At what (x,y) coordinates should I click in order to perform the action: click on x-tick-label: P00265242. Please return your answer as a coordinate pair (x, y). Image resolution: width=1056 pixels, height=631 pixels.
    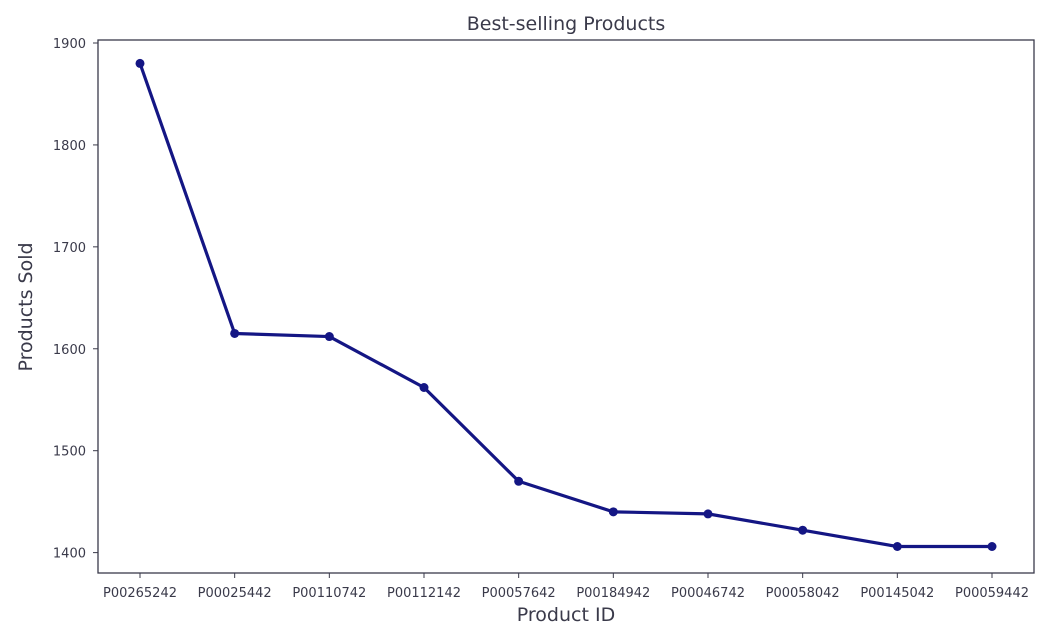
    Looking at the image, I should click on (140, 593).